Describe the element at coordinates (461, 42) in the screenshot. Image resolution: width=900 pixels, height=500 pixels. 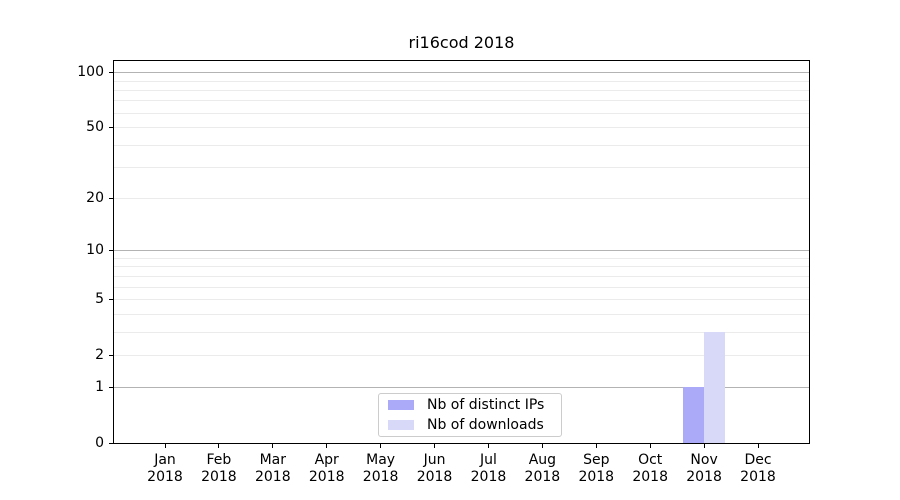
I see `chart-title: ri16cod 2018` at that location.